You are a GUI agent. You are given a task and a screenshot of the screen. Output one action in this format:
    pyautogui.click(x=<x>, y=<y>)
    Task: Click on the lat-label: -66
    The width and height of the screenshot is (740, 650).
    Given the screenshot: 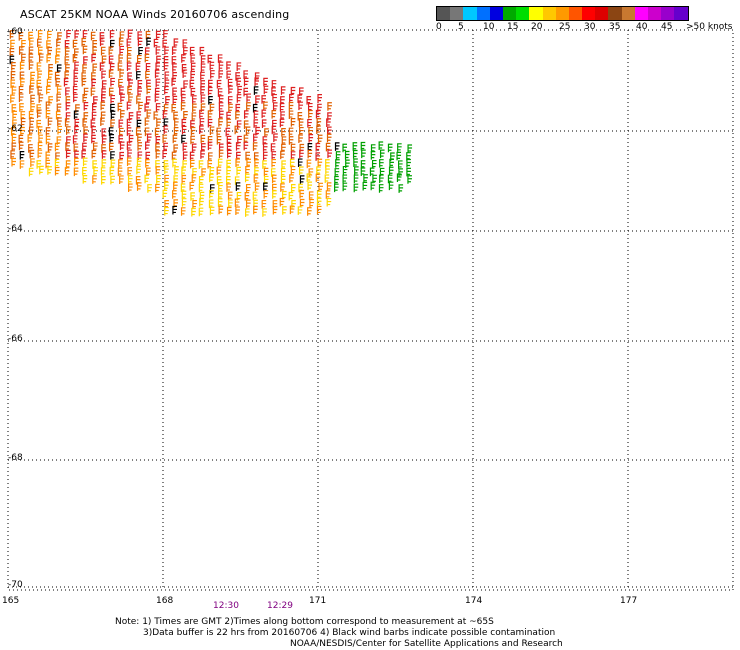 What is the action you would take?
    pyautogui.click(x=15, y=339)
    